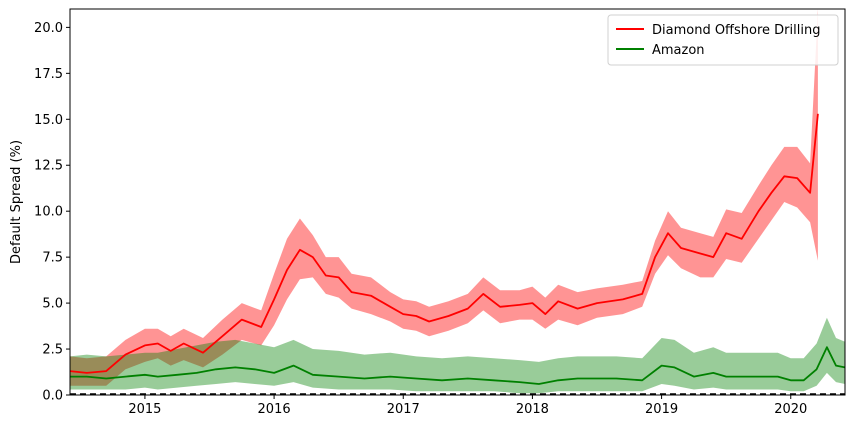  What do you see at coordinates (48, 28) in the screenshot?
I see `y-tick-label-8: 20.0` at bounding box center [48, 28].